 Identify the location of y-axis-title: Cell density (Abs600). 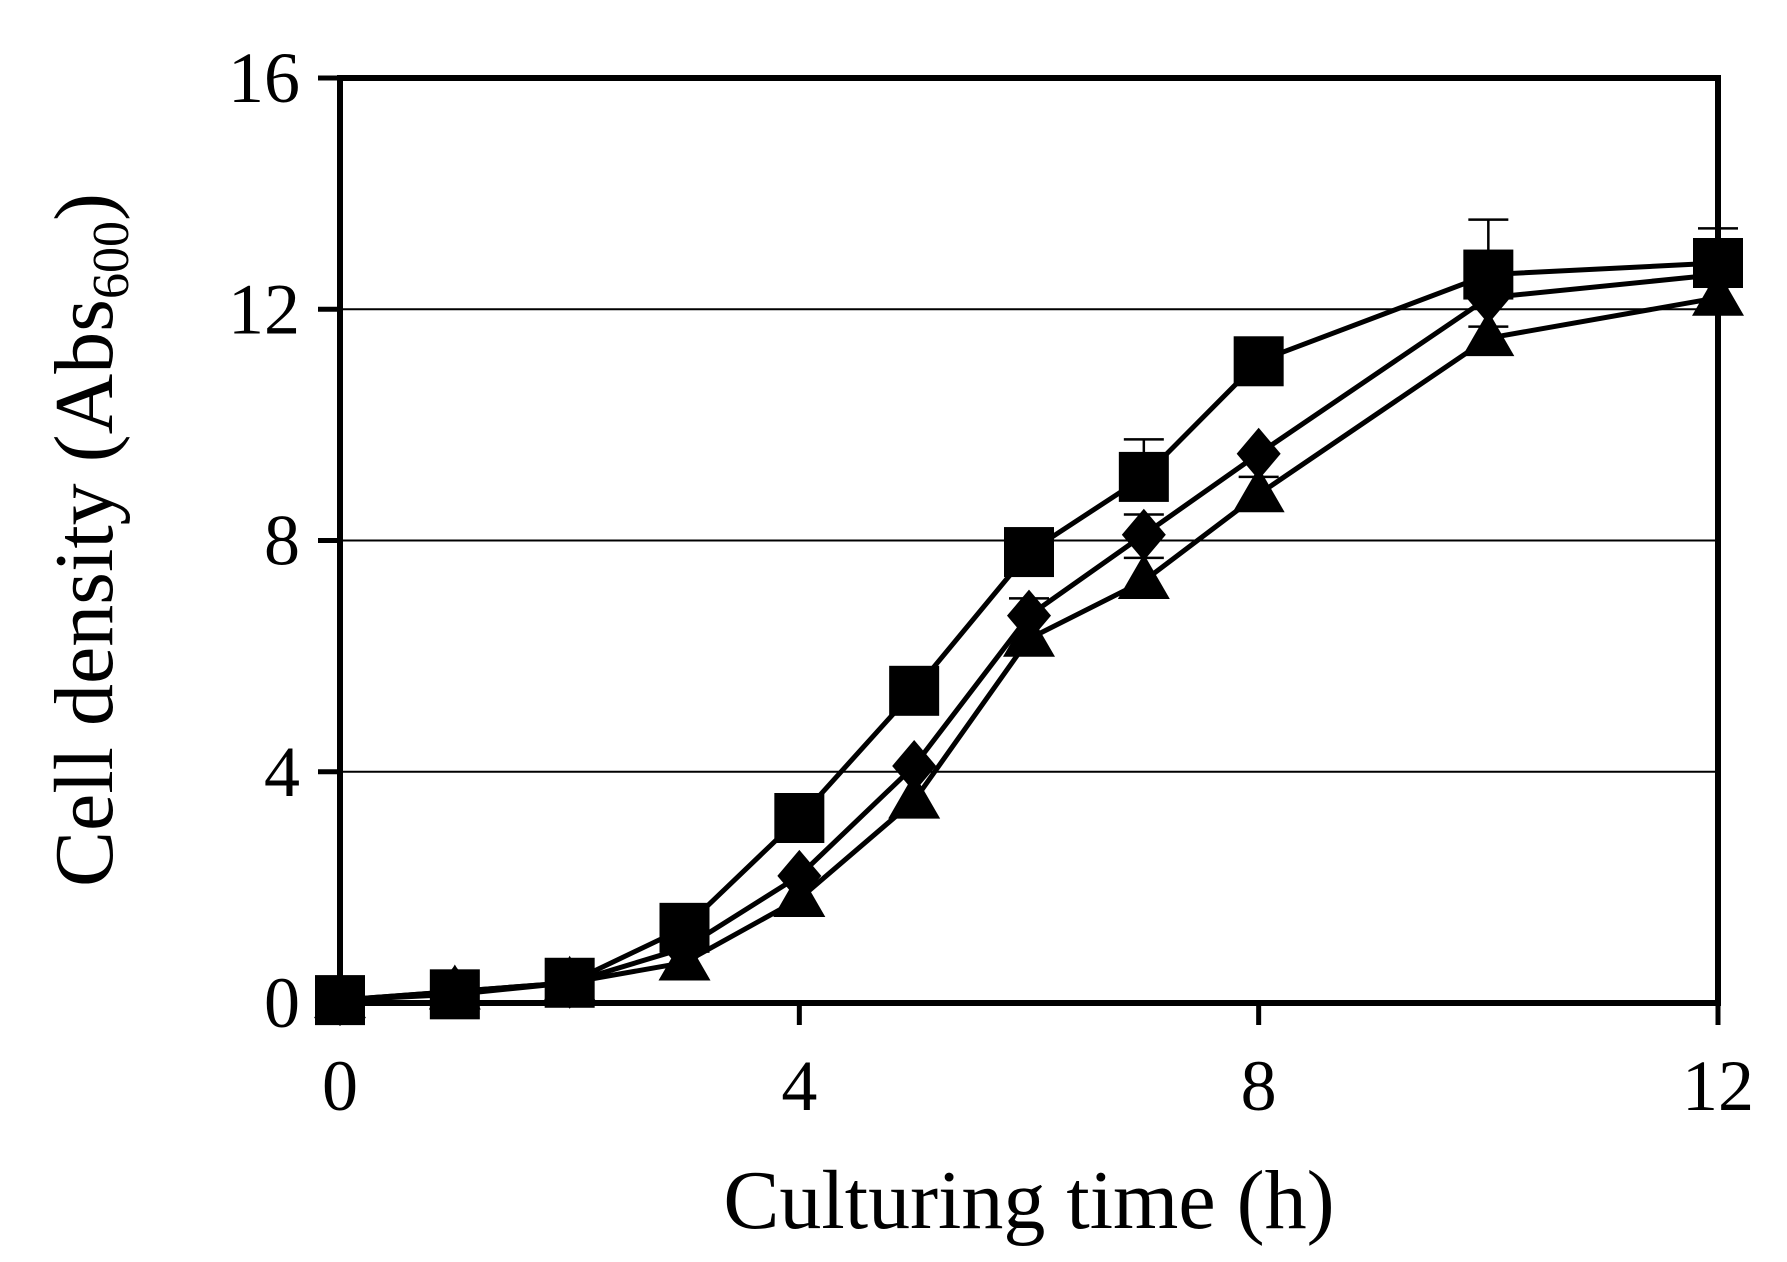
(89, 540).